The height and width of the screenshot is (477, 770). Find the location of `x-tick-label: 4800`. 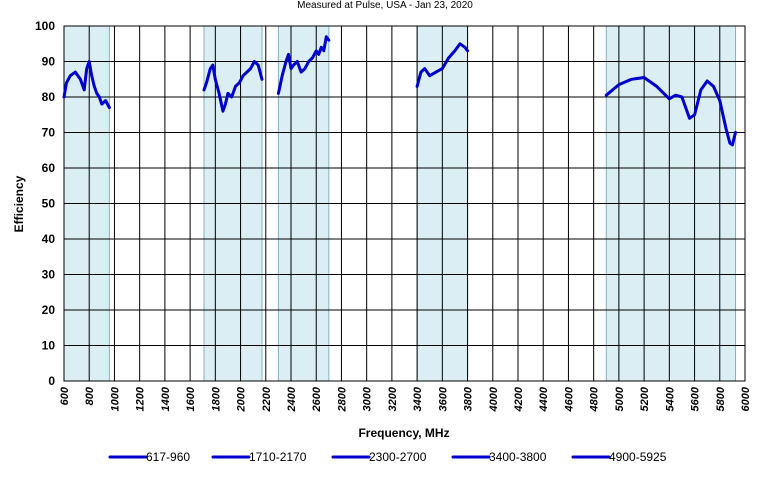

x-tick-label: 4800 is located at coordinates (595, 399).